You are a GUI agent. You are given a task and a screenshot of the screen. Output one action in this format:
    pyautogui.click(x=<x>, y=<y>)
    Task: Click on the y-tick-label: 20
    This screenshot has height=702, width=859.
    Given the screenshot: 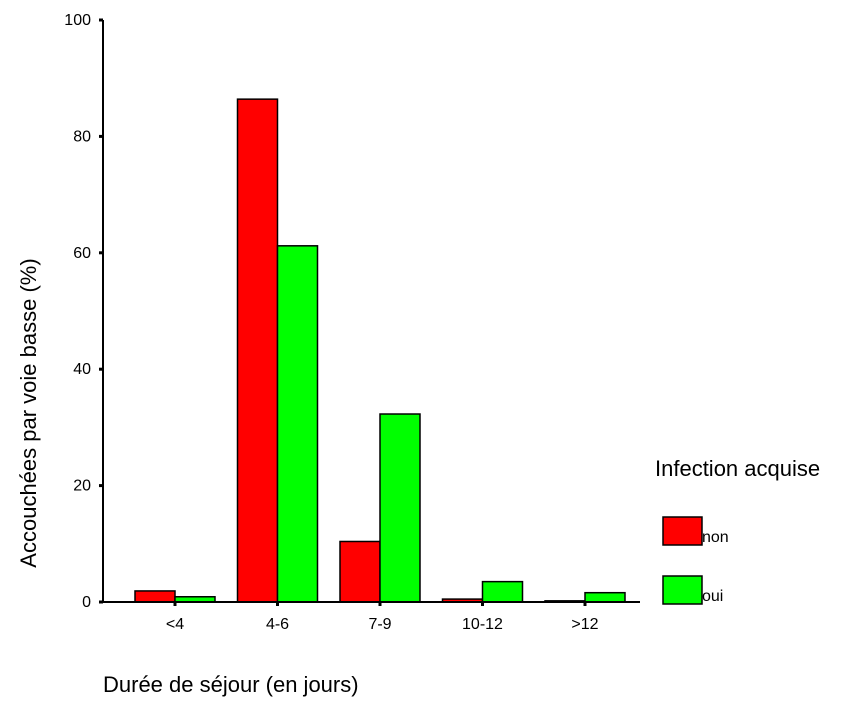 What is the action you would take?
    pyautogui.click(x=82, y=486)
    